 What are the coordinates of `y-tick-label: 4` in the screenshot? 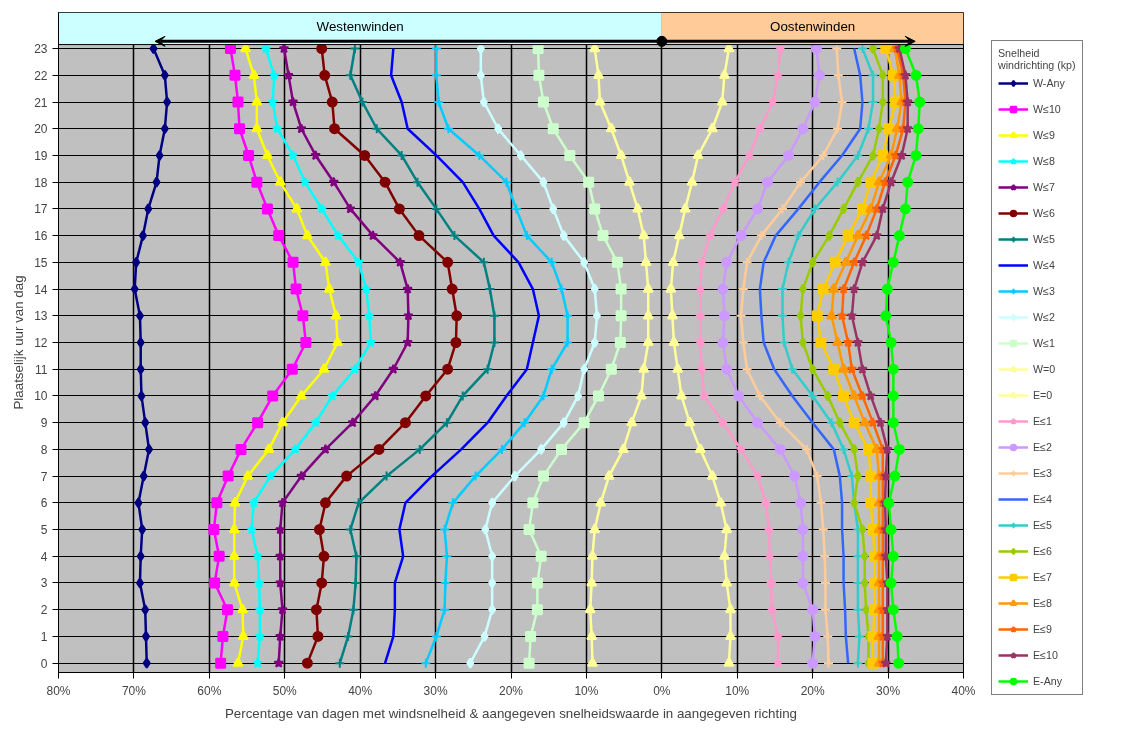 It's located at (44, 556).